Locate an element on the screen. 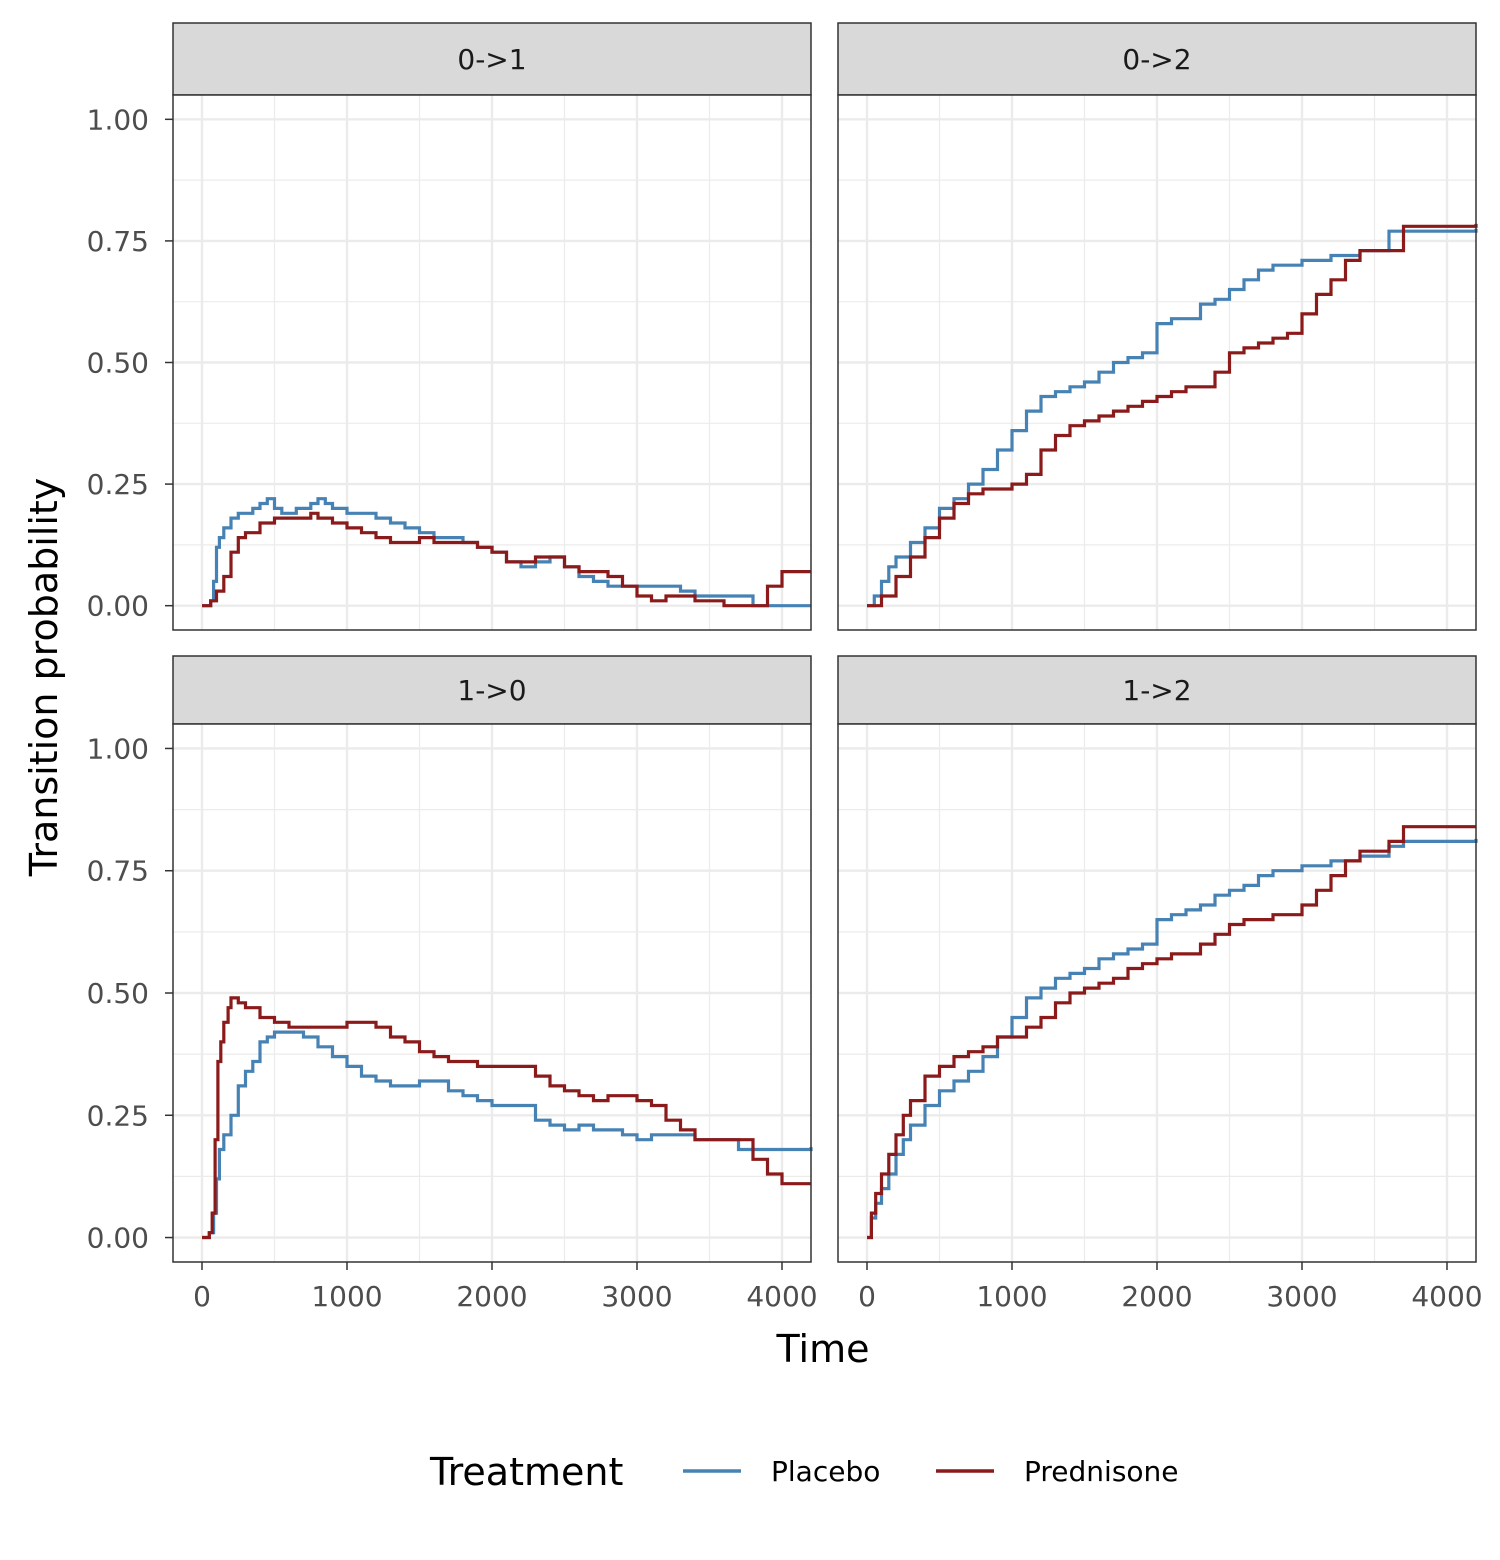  facet-strip-label: 1->0 is located at coordinates (491, 690).